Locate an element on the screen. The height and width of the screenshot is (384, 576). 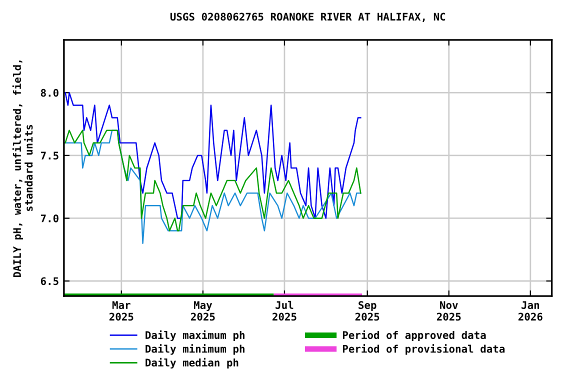
x-tick-label: Mar 2025 is located at coordinates (121, 311).